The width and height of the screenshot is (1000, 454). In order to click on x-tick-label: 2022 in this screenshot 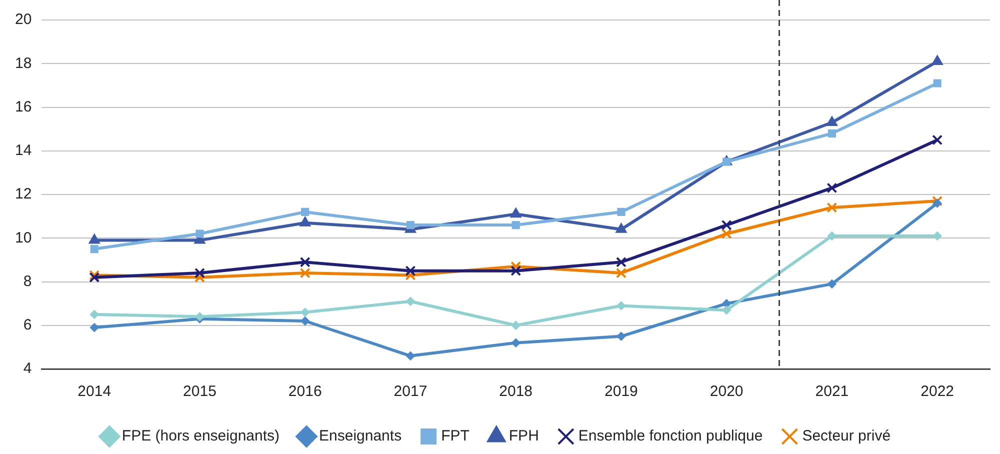, I will do `click(937, 391)`.